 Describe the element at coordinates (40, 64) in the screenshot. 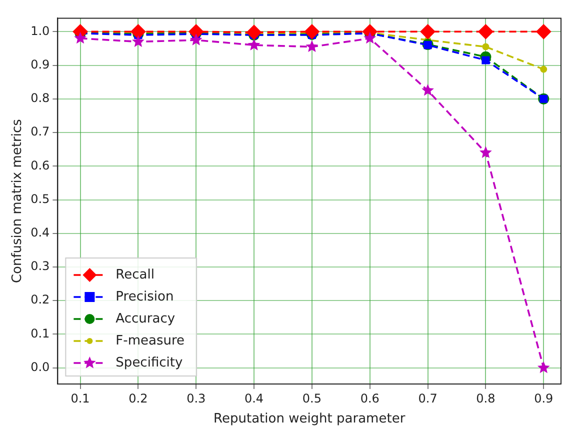

I see `y-tick-label: 0.9` at that location.